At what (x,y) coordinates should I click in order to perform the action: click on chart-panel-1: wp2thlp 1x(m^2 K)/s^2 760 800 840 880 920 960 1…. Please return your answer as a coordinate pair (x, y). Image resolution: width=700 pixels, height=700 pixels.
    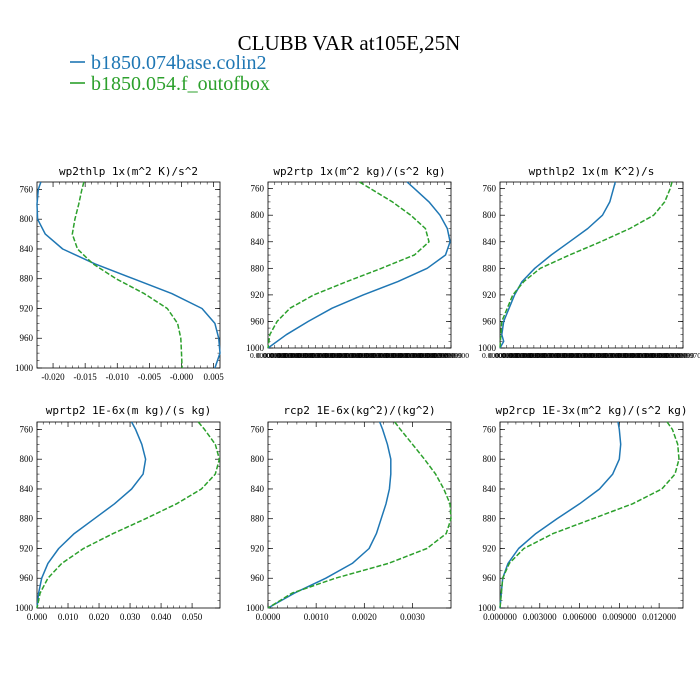
    Looking at the image, I should click on (119, 273).